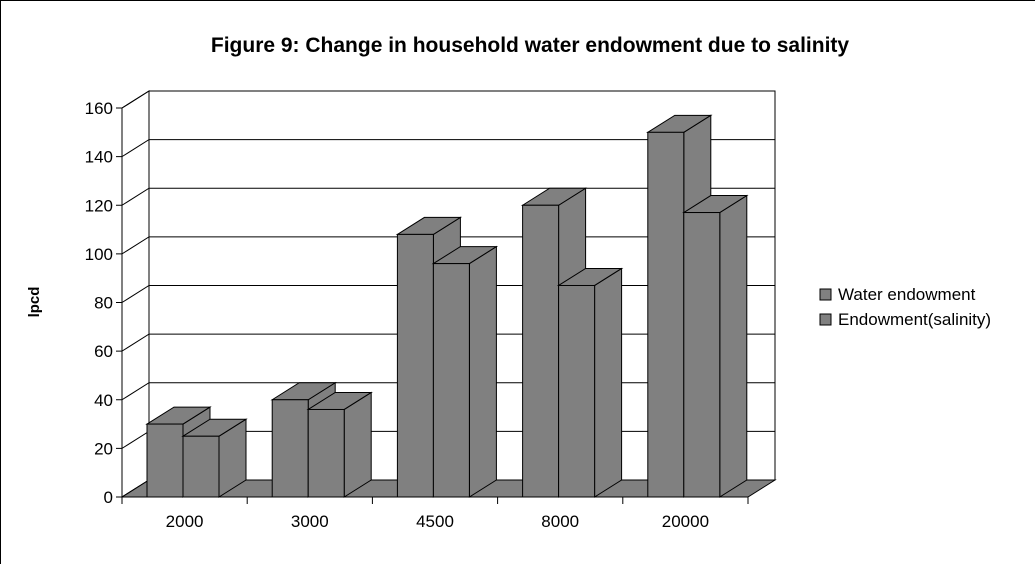 The width and height of the screenshot is (1035, 564). Describe the element at coordinates (99, 157) in the screenshot. I see `y-tick-label: 140` at that location.